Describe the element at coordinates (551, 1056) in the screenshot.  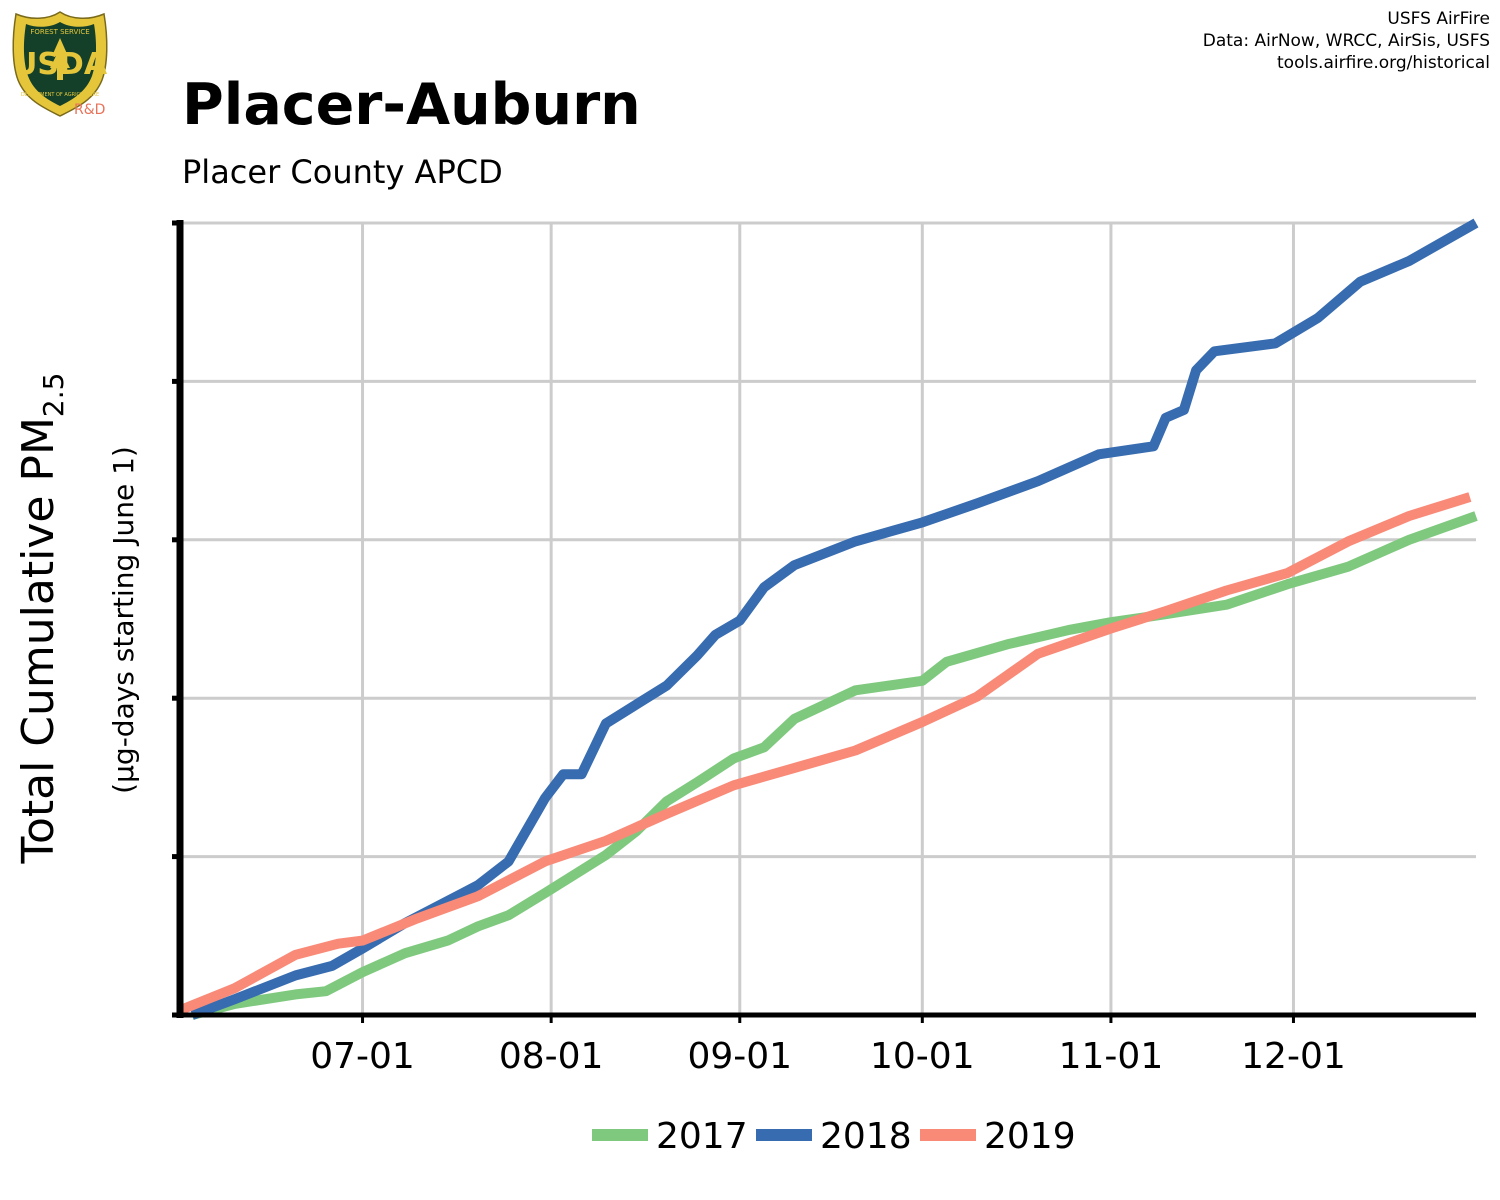
I see `x-tick-label: 08-01` at that location.